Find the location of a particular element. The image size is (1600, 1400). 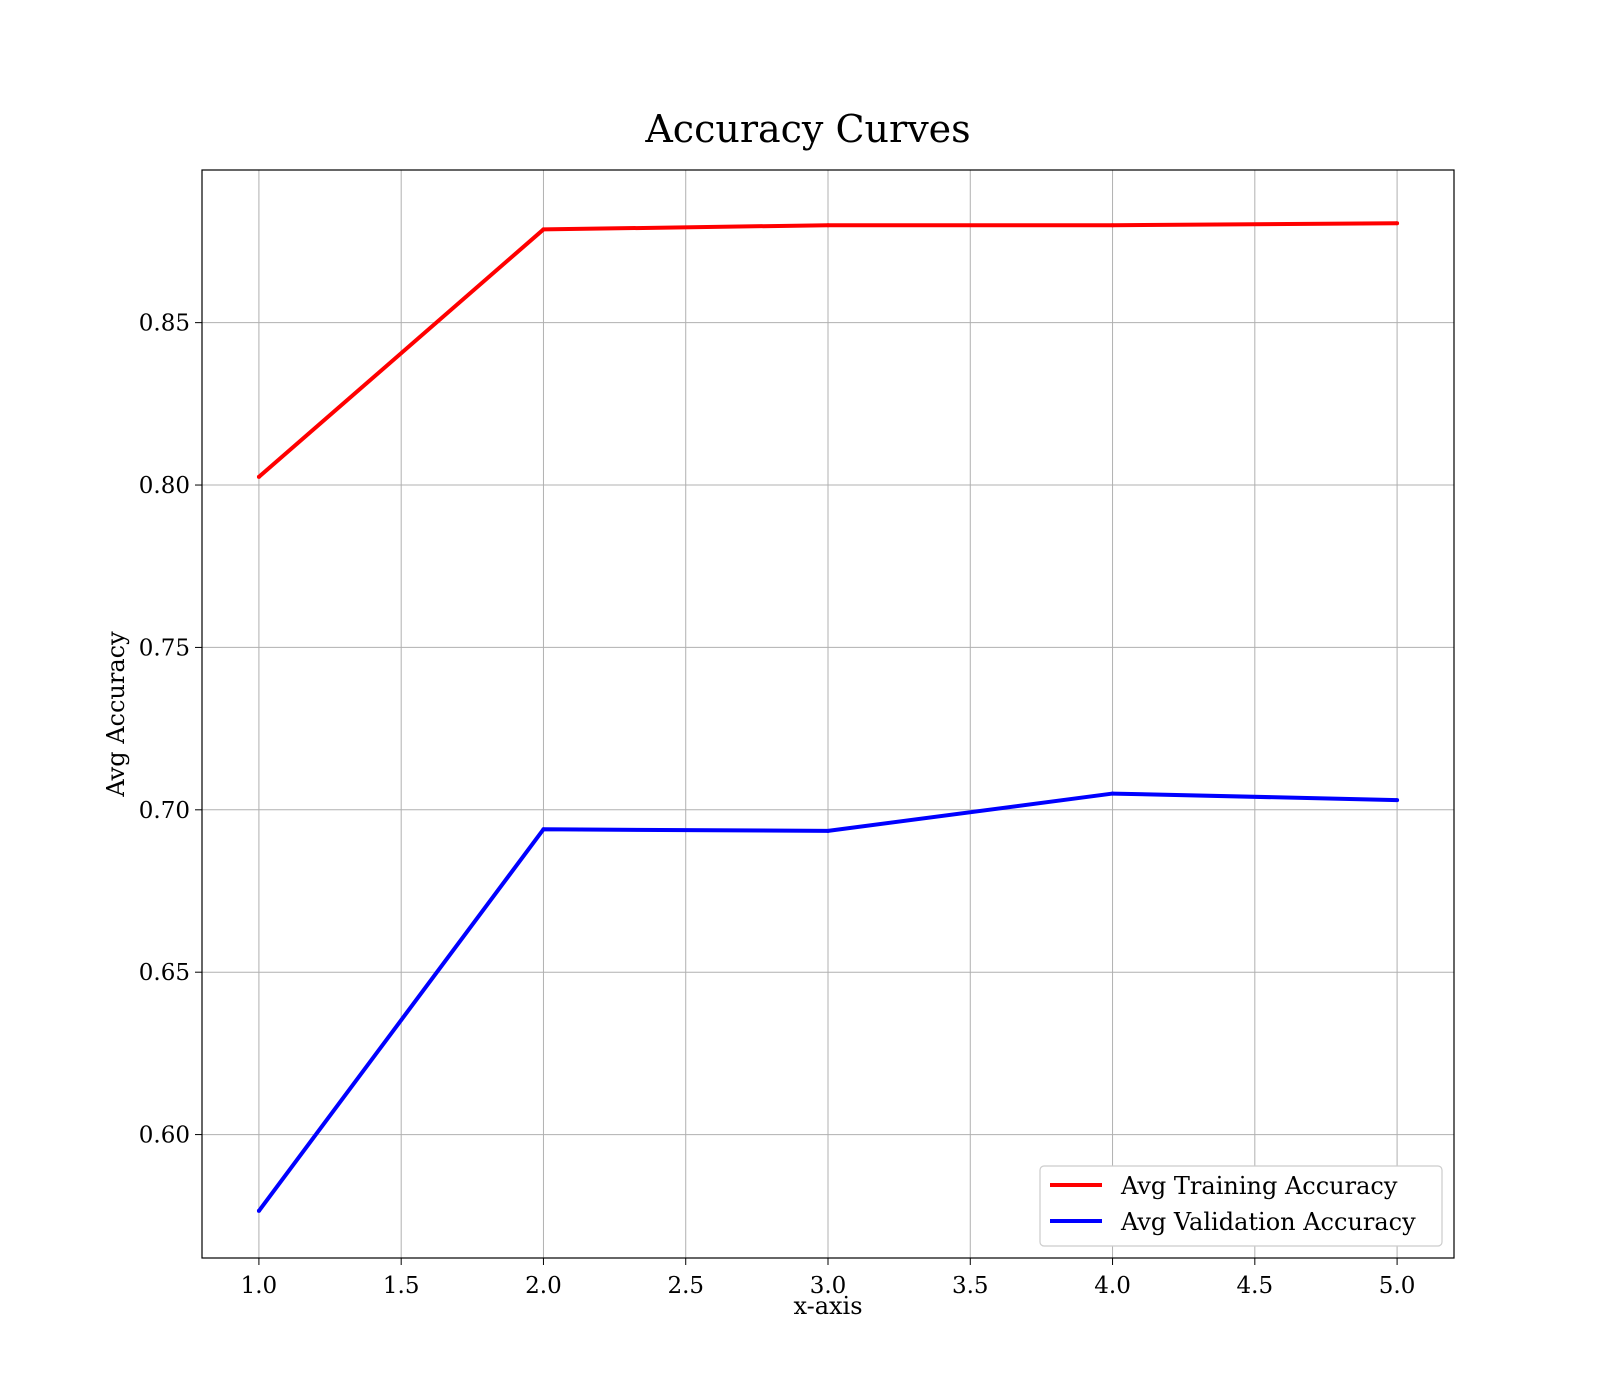

x-tick-label: 5.0 is located at coordinates (1397, 1286).